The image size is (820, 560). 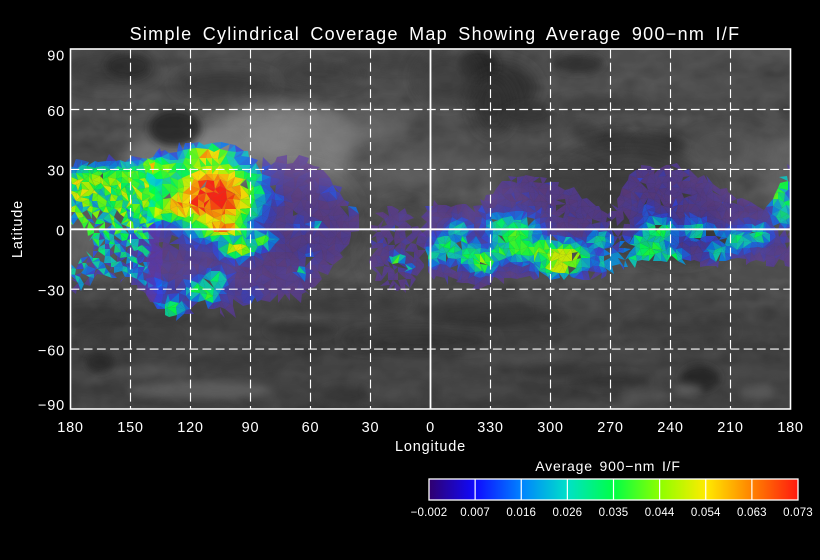 What do you see at coordinates (614, 513) in the screenshot?
I see `svg-text: 0.035` at bounding box center [614, 513].